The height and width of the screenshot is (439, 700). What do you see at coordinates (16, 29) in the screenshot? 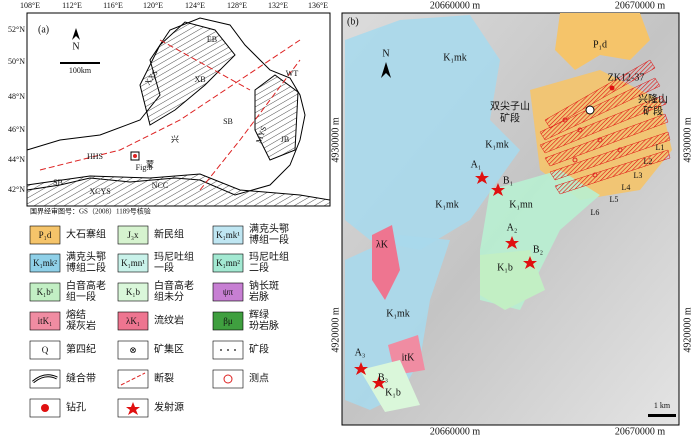
I see `lat-label: 52°N` at bounding box center [16, 29].